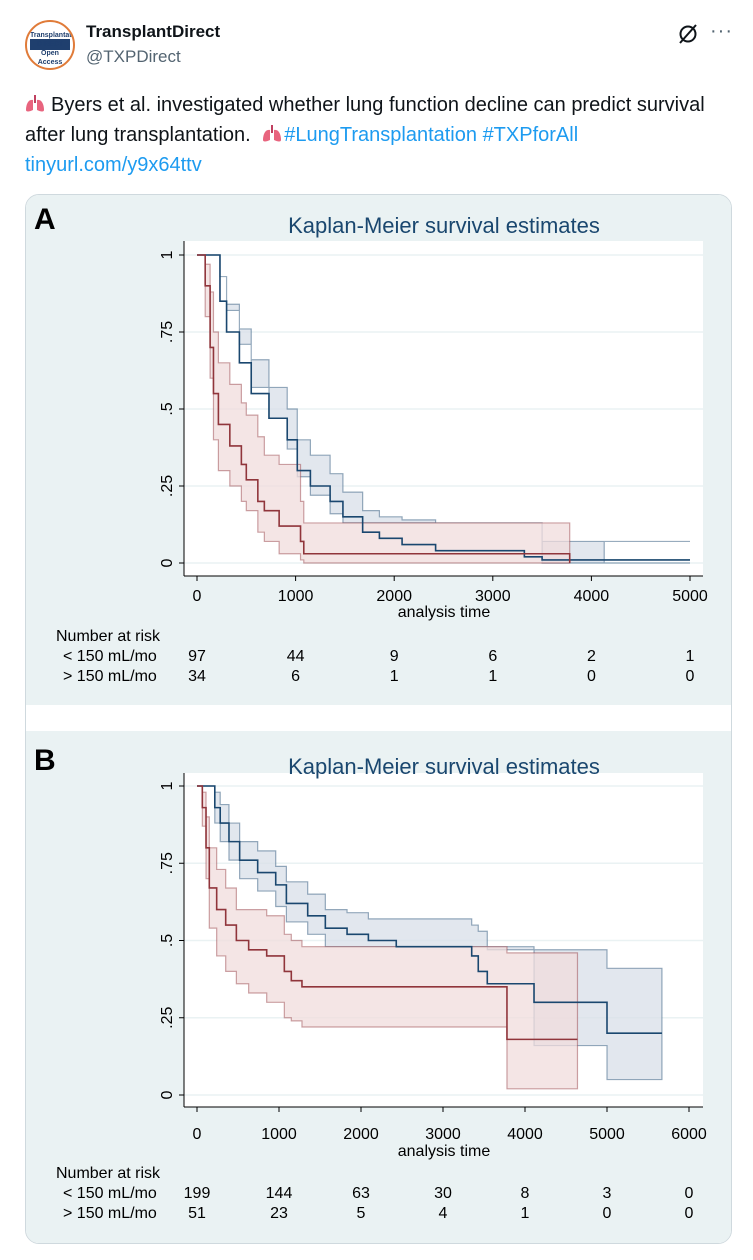 This screenshot has width=753, height=1260. I want to click on risk-count: 144, so click(279, 1193).